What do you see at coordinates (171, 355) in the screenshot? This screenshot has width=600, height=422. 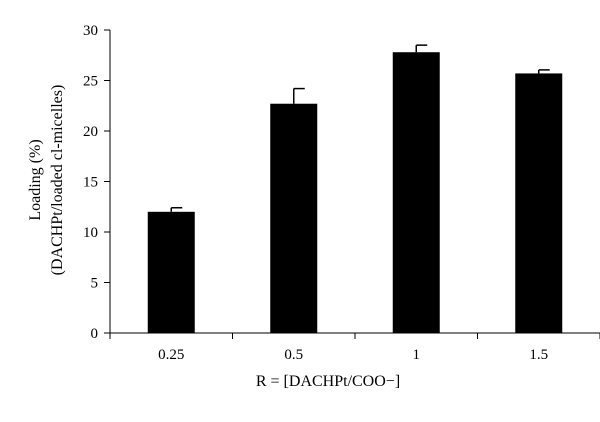 I see `x-tick-label: 0.25` at bounding box center [171, 355].